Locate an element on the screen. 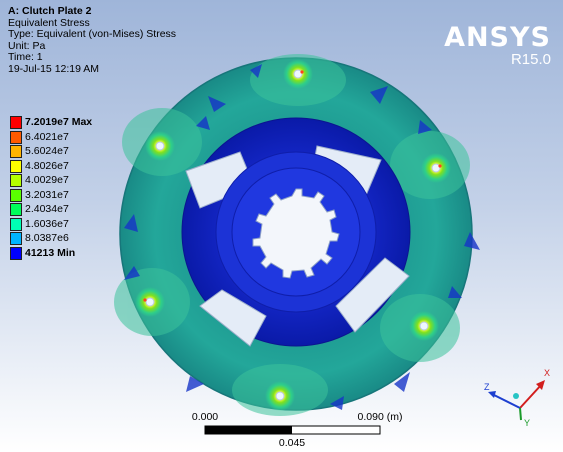  scale-label-mid: 0.045 is located at coordinates (292, 443).